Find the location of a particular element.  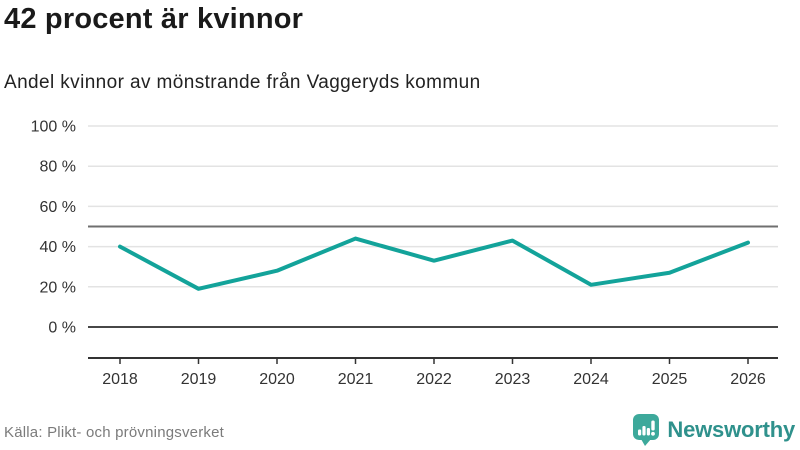

x-axis-tick-label: 2021 is located at coordinates (356, 379).